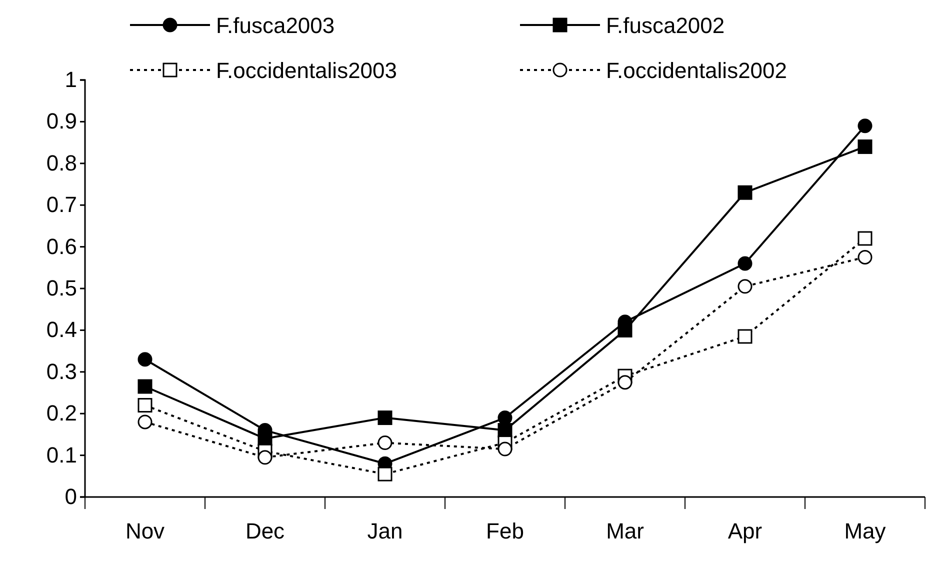  What do you see at coordinates (61, 288) in the screenshot?
I see `y-tick-label: 0.5` at bounding box center [61, 288].